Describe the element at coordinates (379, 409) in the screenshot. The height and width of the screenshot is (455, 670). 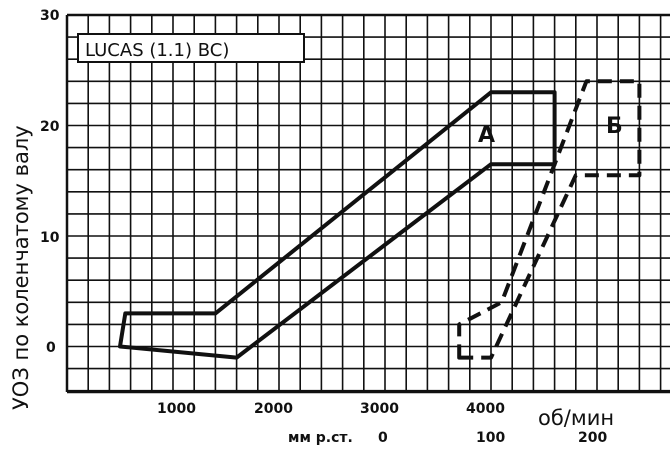
I see `x-tick-3000: 3000` at that location.